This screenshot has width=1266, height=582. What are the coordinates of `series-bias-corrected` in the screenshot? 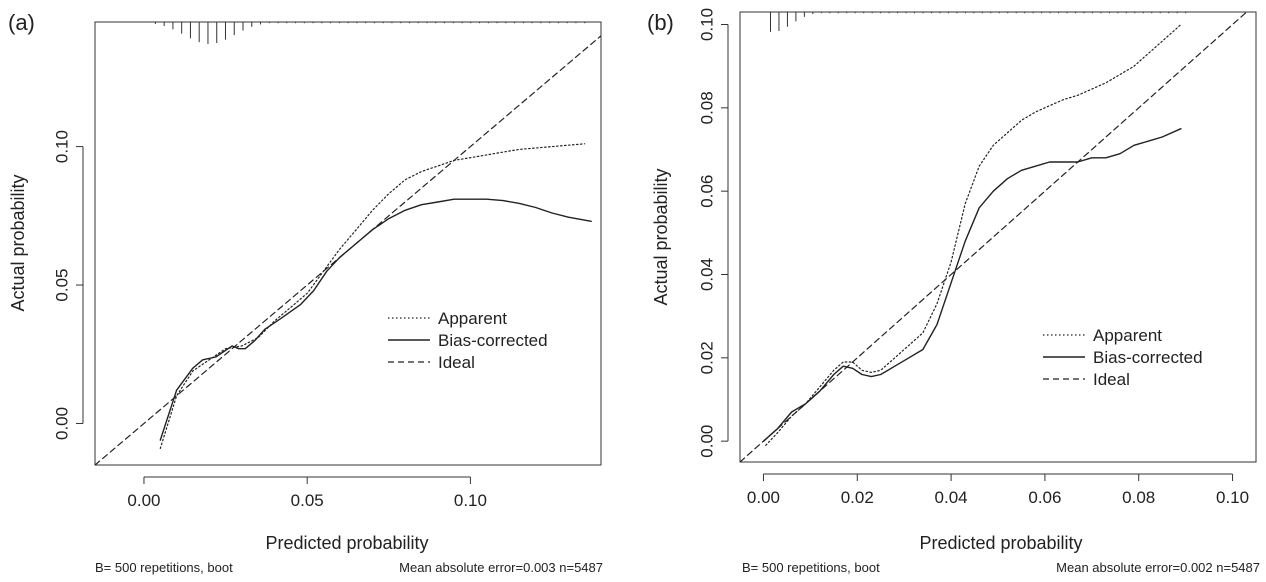 It's located at (375, 319).